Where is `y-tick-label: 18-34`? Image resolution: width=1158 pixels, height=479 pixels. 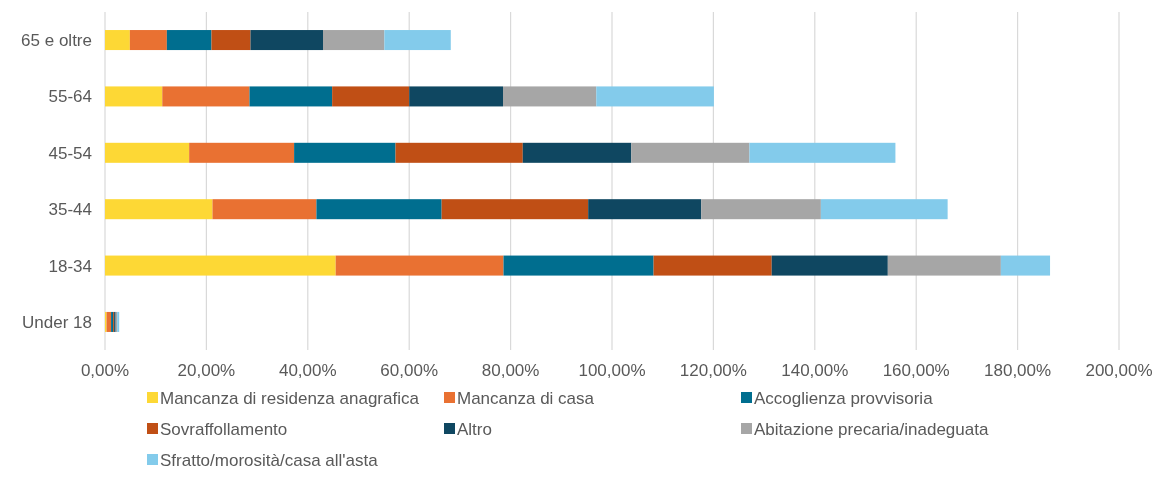
y-tick-label: 18-34 is located at coordinates (70, 266).